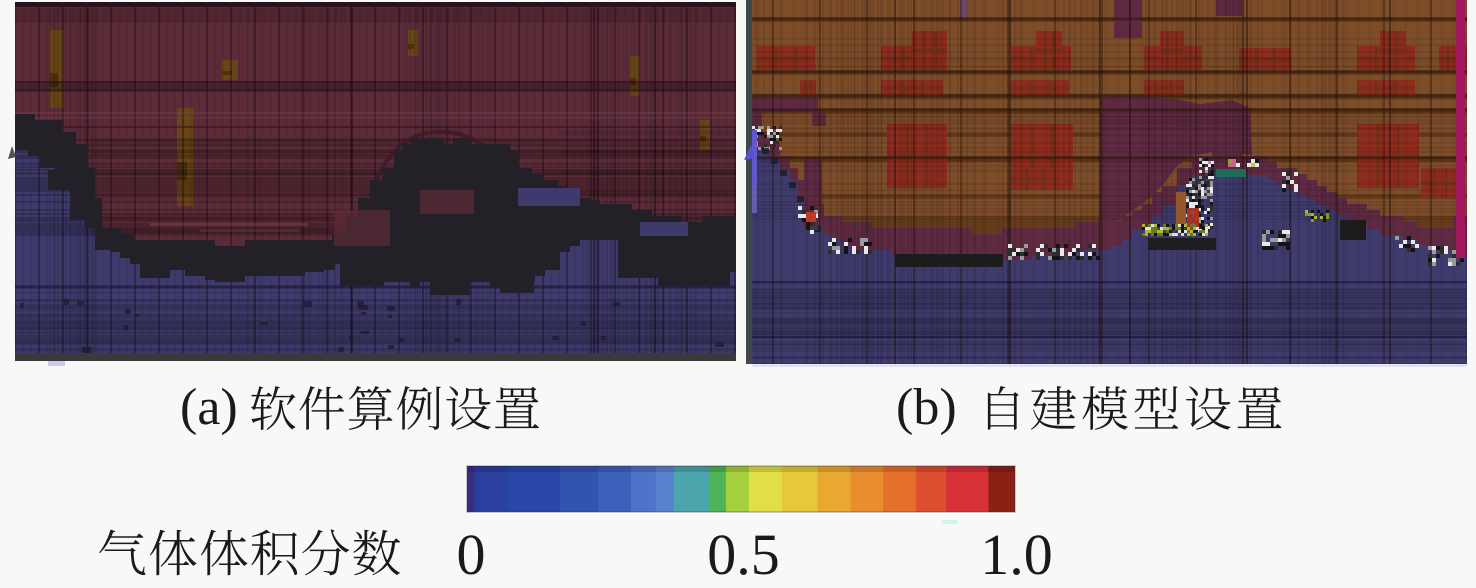  Describe the element at coordinates (471, 554) in the screenshot. I see `svg-text: 0` at that location.